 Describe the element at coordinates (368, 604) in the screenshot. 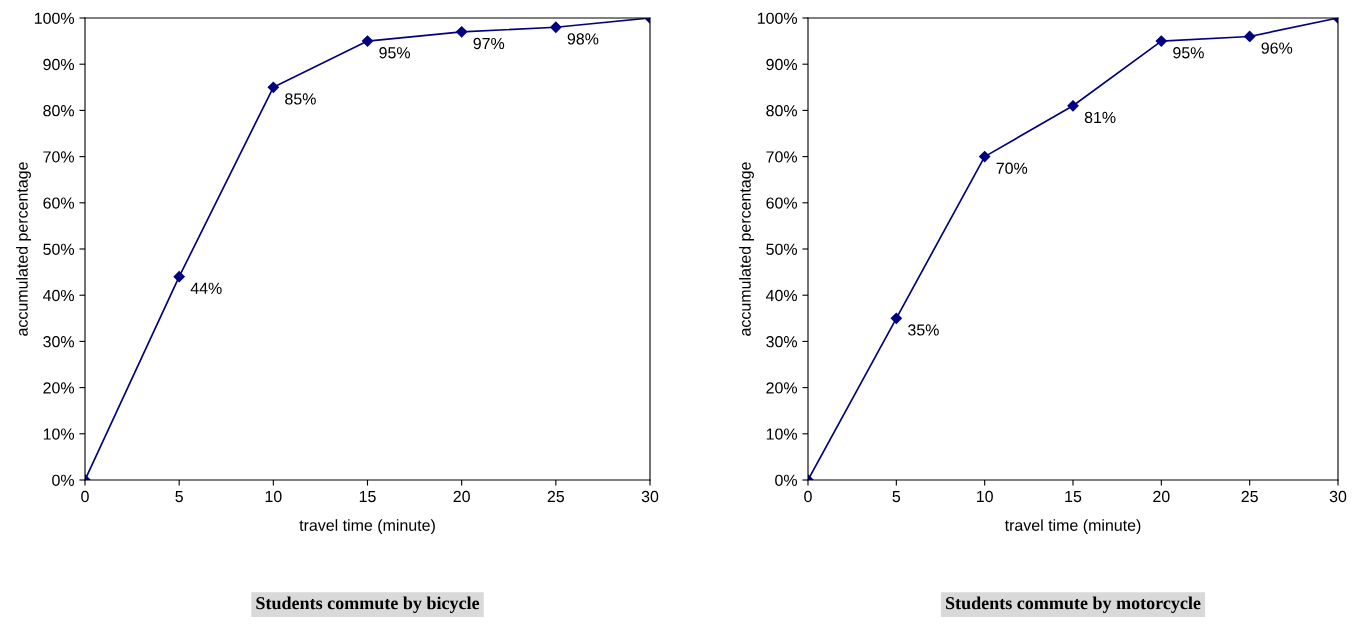

I see `text: Students commute by bicycle` at that location.